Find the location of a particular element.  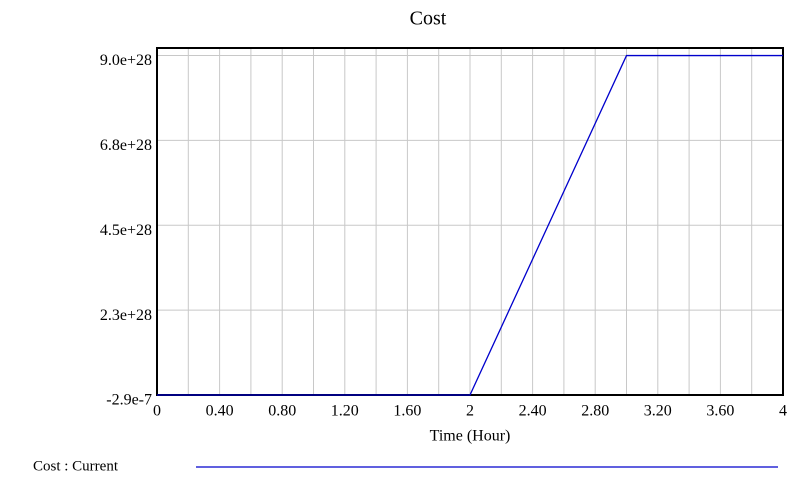

legend-label: Cost : Current is located at coordinates (76, 466).